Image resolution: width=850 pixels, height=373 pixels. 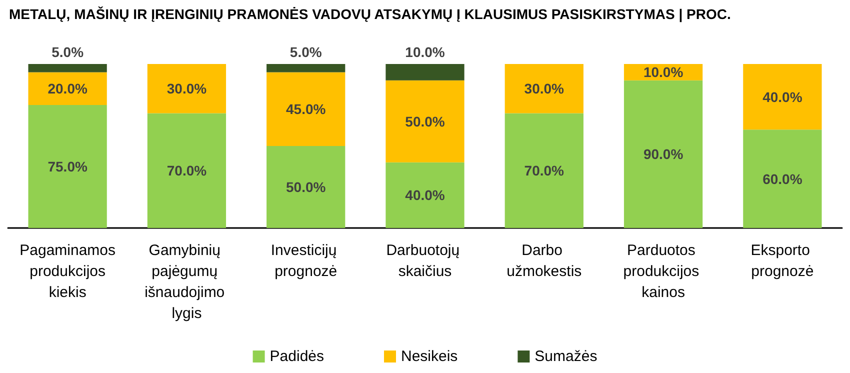 I want to click on x-tick-label: Parduotos produkcijos kainos, so click(x=663, y=271).